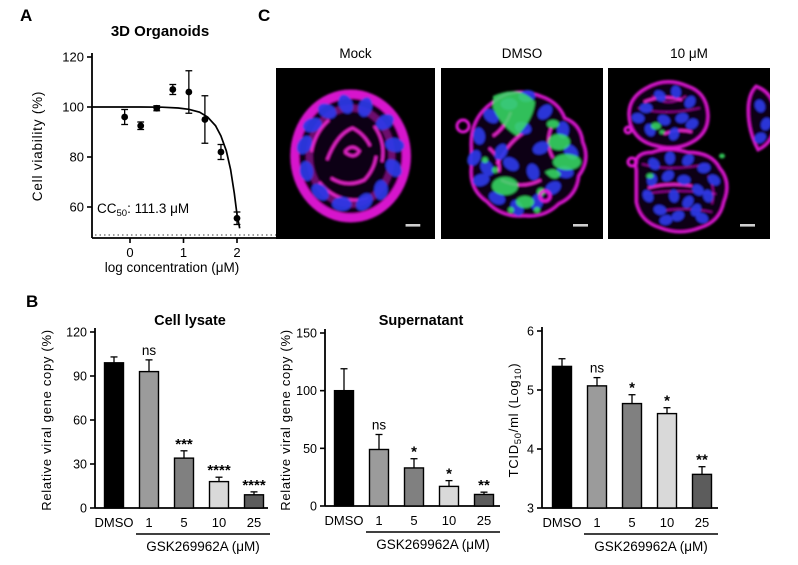 The image size is (798, 565). What do you see at coordinates (264, 15) in the screenshot?
I see `panel-c-label: C` at bounding box center [264, 15].